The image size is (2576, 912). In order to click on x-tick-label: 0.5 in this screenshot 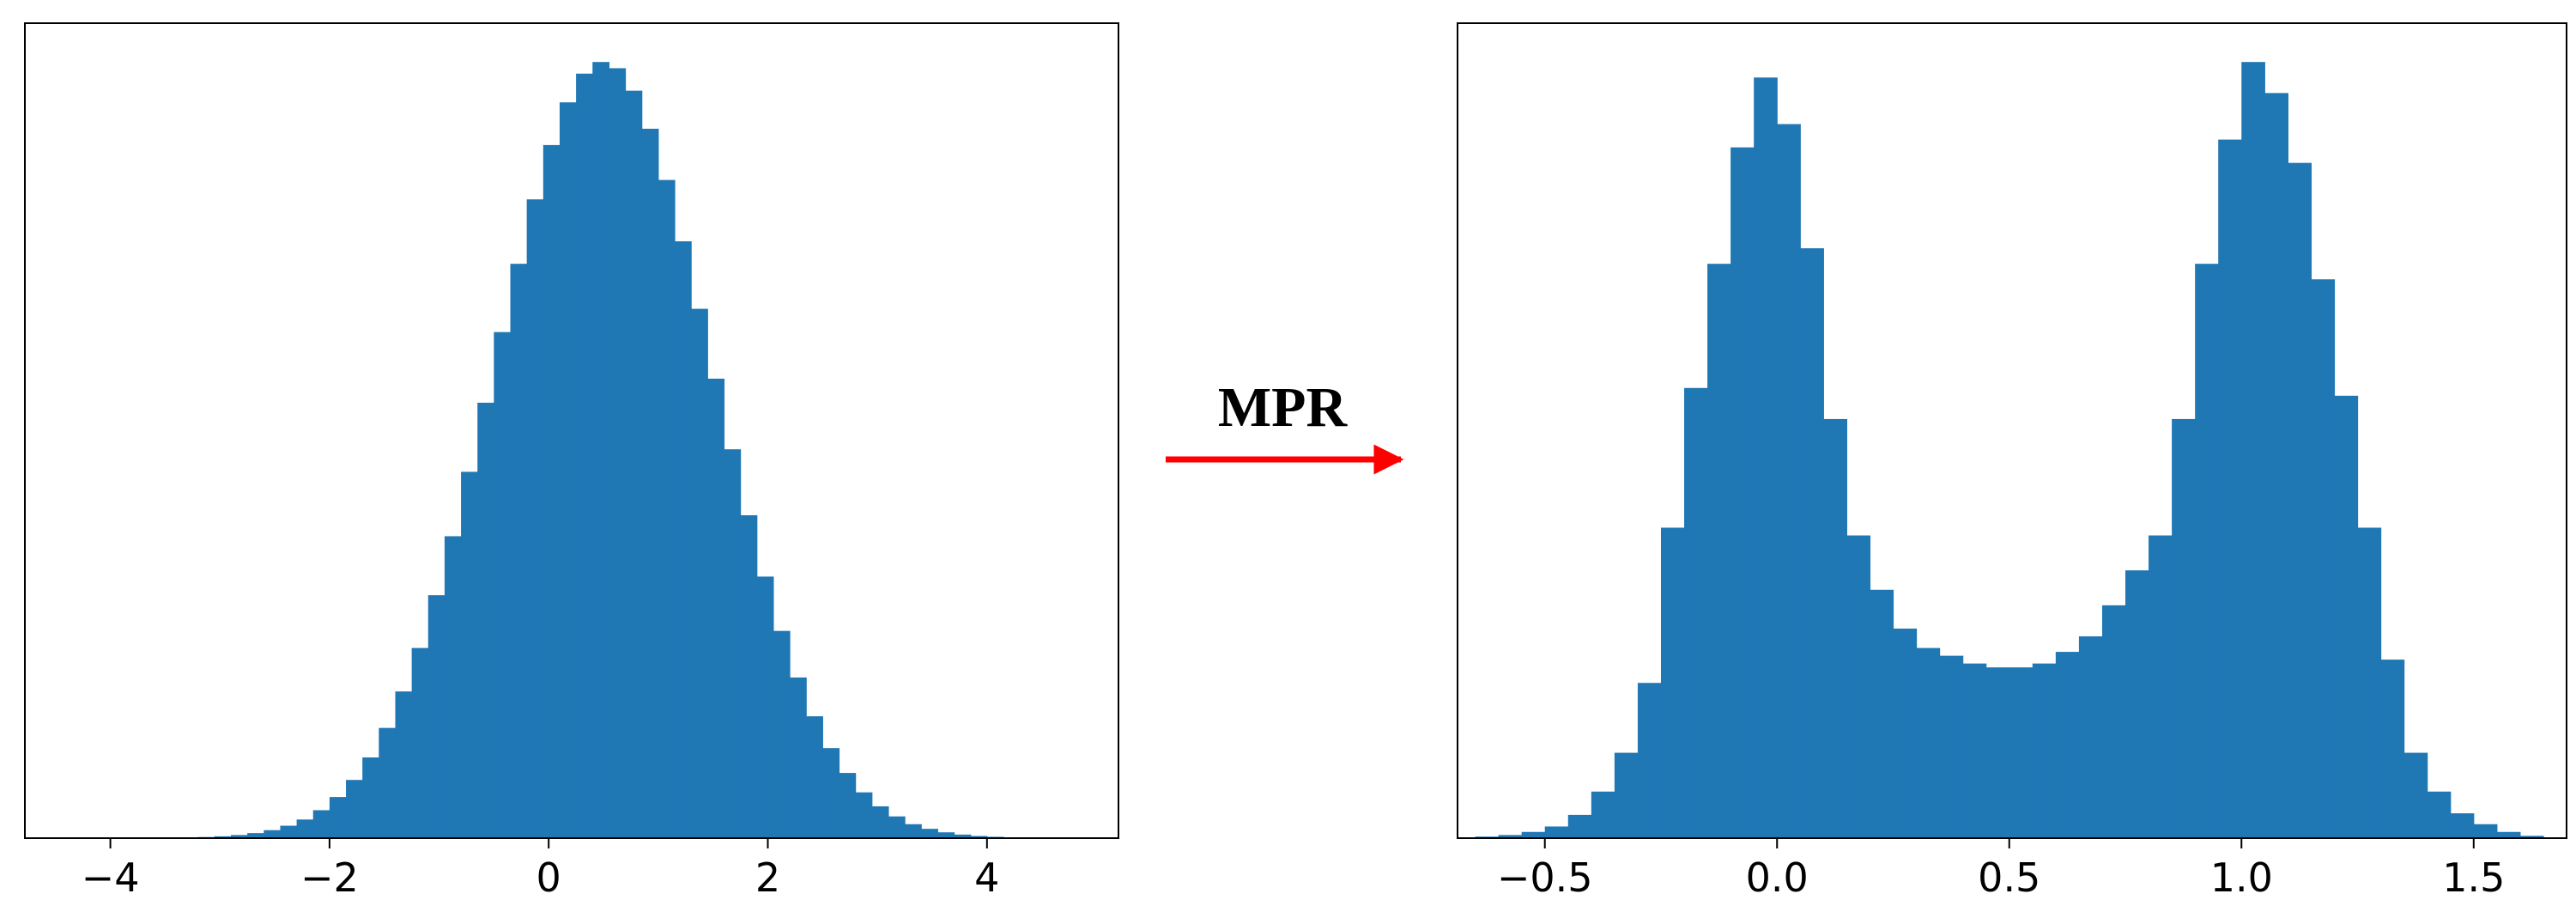, I will do `click(2009, 877)`.